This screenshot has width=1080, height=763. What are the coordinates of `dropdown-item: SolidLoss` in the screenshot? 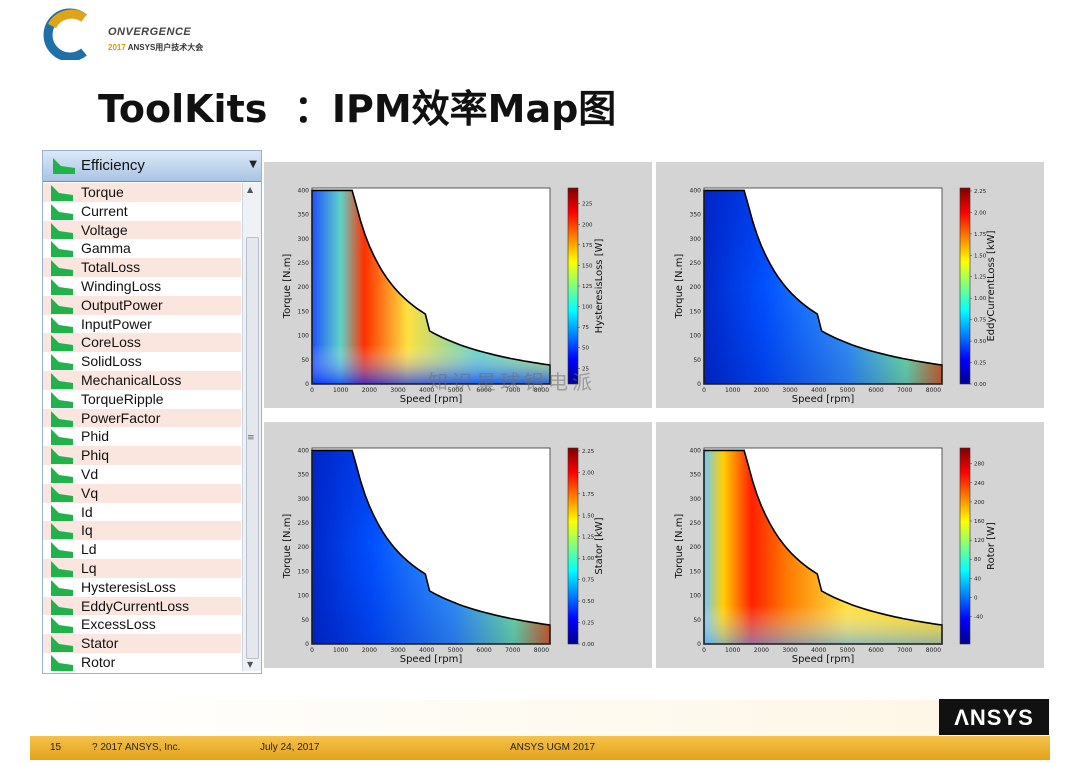 It's located at (142, 361).